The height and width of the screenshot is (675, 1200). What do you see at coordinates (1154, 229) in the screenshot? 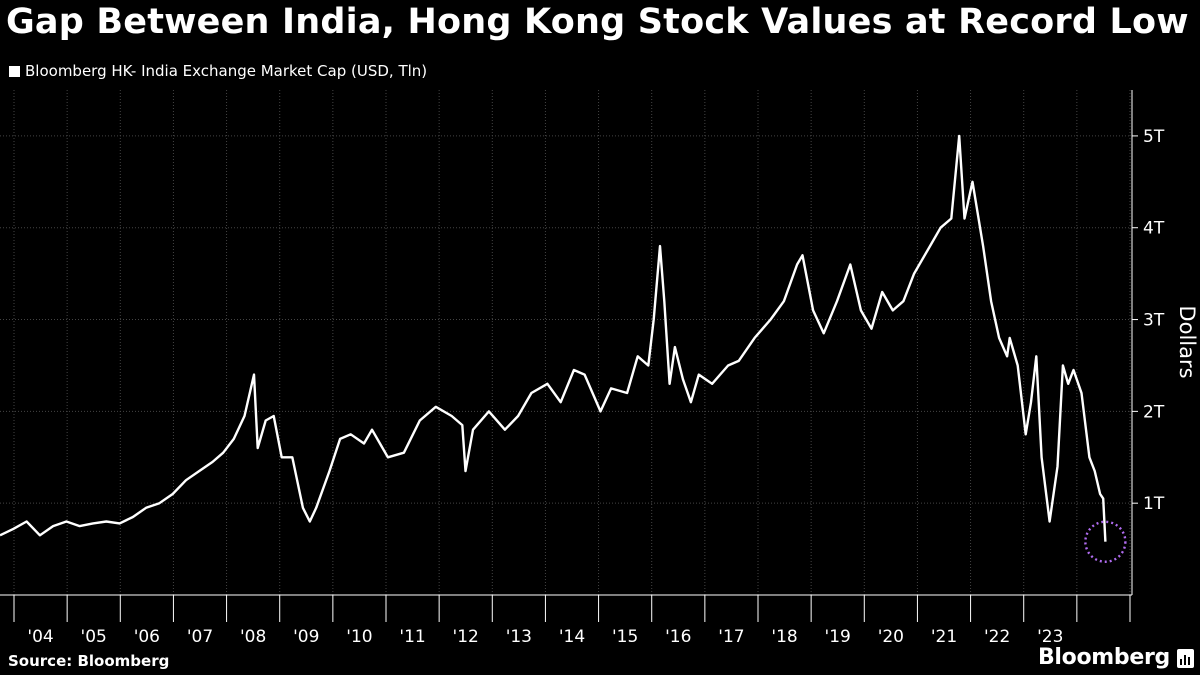
I see `y-tick-label: 4T` at bounding box center [1154, 229].